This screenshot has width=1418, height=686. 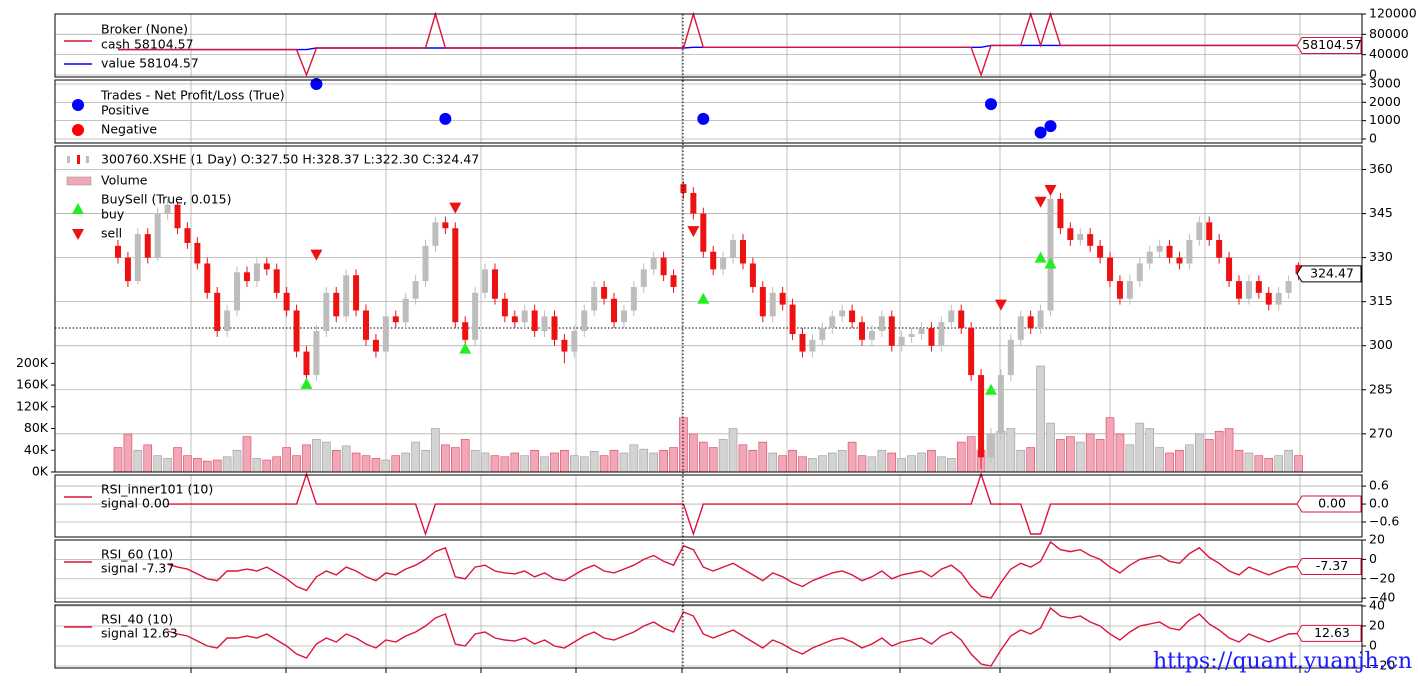 I want to click on y-tick-label: 80000, so click(x=1389, y=33).